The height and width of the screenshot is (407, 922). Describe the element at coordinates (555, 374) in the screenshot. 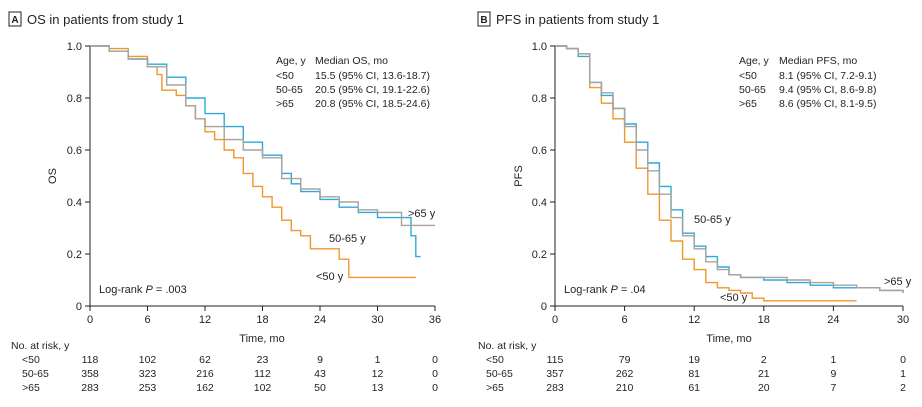

I see `risk-b-50-65-t0: 357` at that location.